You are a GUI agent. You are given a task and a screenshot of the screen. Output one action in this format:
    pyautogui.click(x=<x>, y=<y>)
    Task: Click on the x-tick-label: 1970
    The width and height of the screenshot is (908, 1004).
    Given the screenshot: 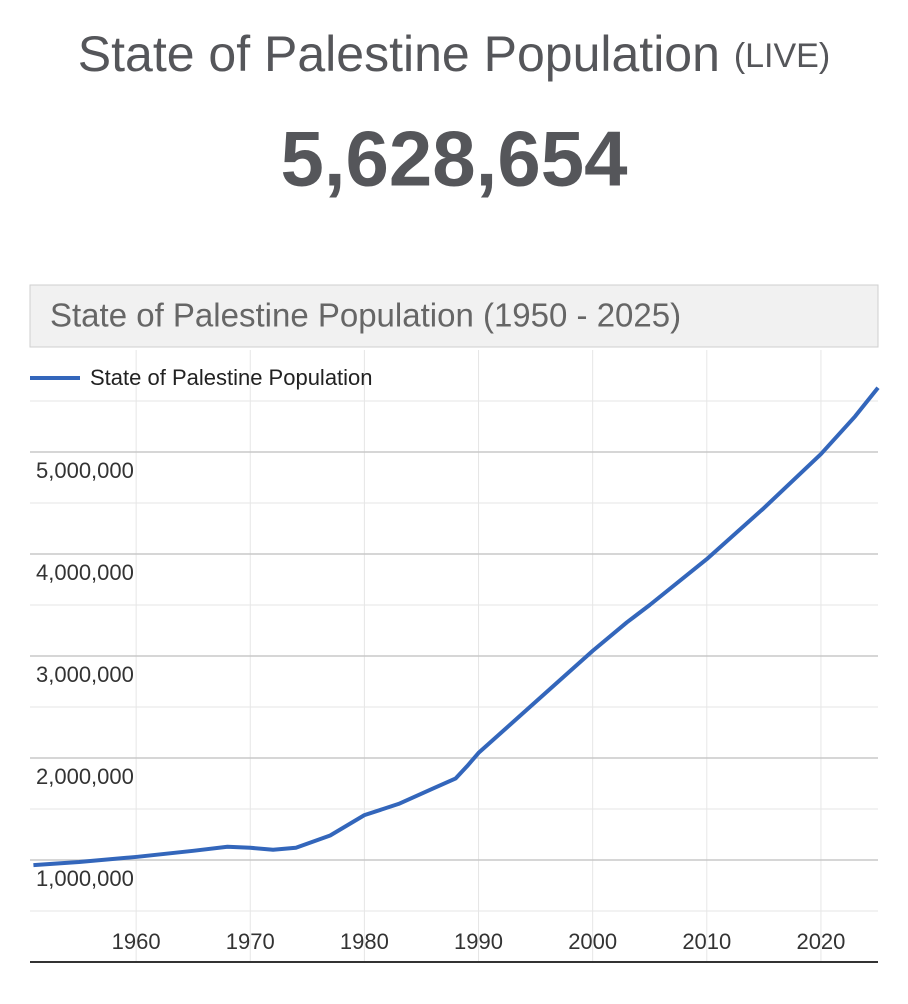 What is the action you would take?
    pyautogui.click(x=250, y=941)
    